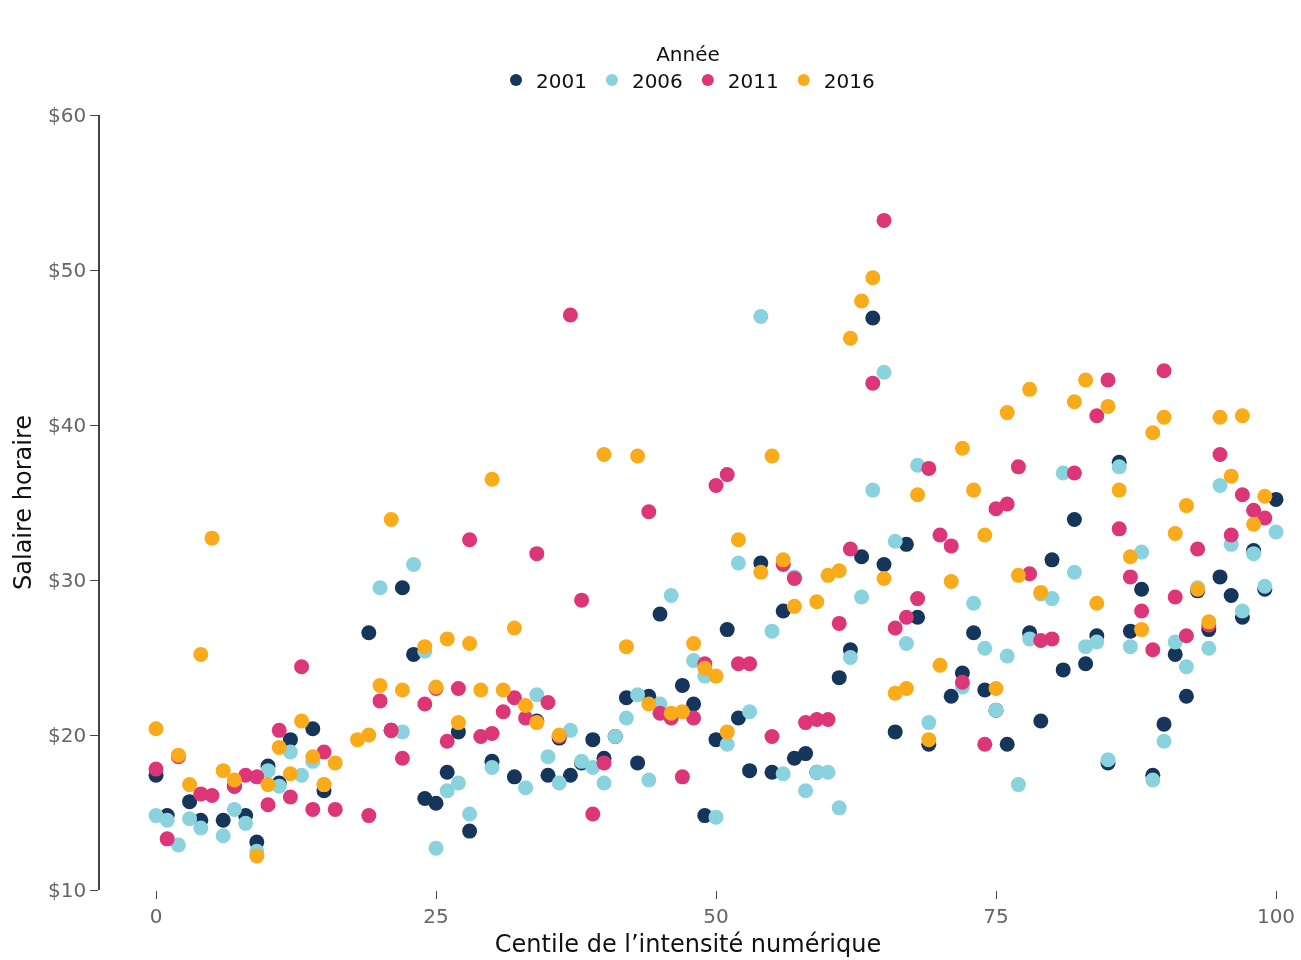 This screenshot has height=960, width=1301. I want to click on y-tick-label: $60, so click(67, 115).